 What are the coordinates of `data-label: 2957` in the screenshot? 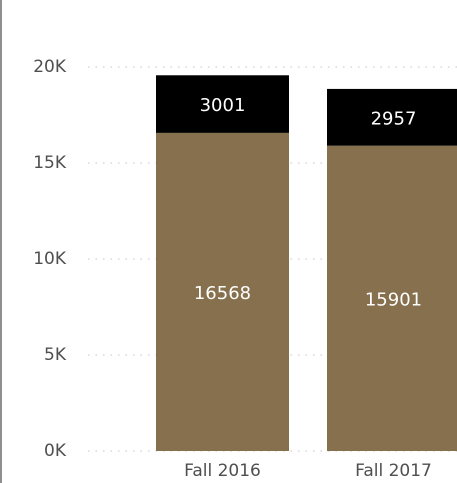 It's located at (394, 118).